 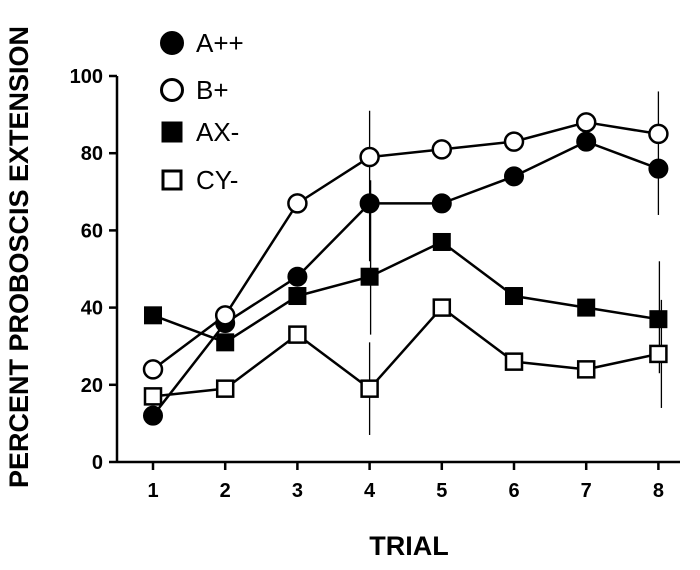 What do you see at coordinates (225, 491) in the screenshot?
I see `x-tick-label: 2` at bounding box center [225, 491].